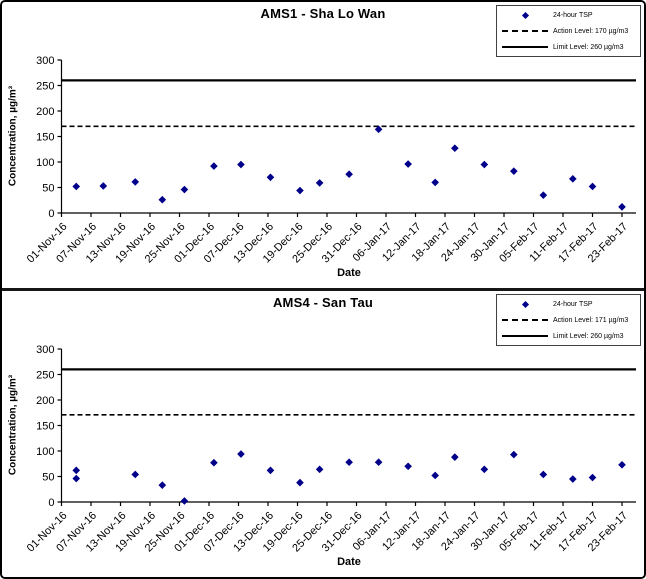 The width and height of the screenshot is (646, 579). I want to click on chart-title-ams4: AMS4 - San Tau, so click(323, 302).